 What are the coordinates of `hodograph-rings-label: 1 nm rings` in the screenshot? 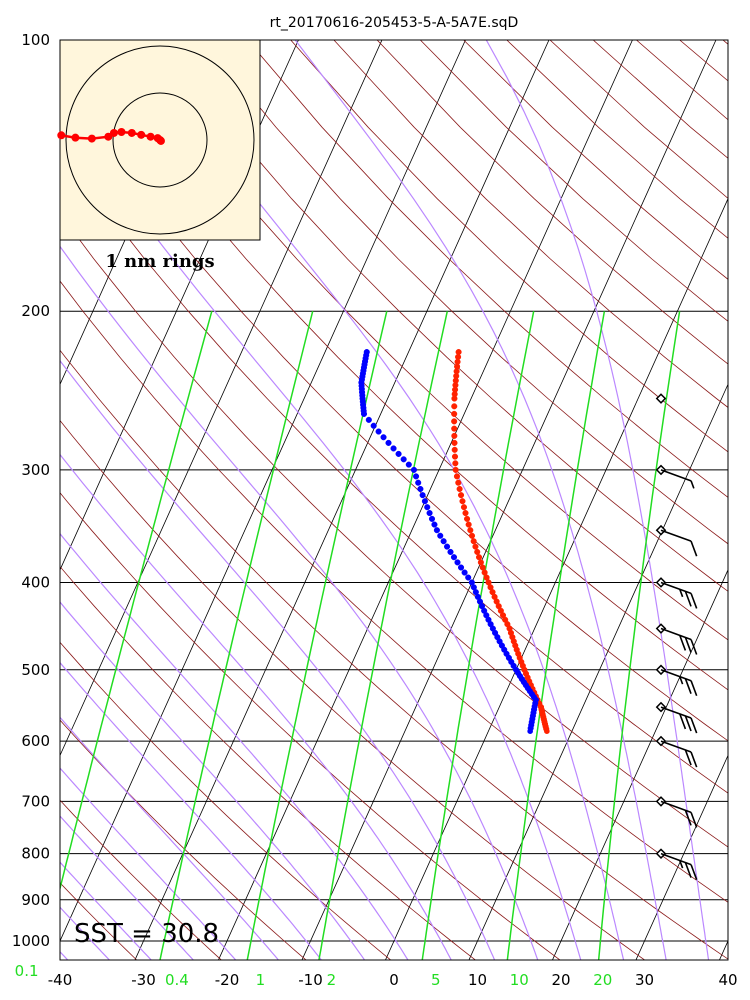 It's located at (159, 261).